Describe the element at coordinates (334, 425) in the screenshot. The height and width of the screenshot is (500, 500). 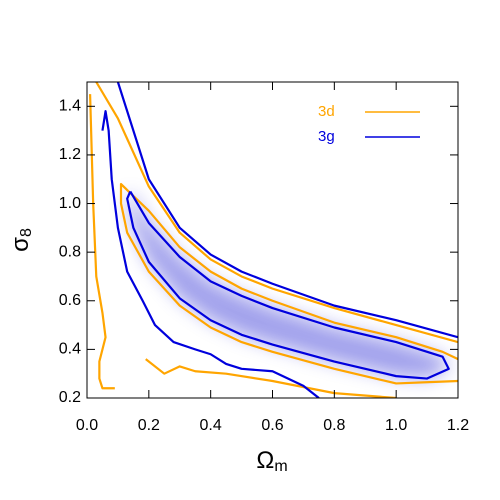
I see `x-tick-label: 0.8` at that location.